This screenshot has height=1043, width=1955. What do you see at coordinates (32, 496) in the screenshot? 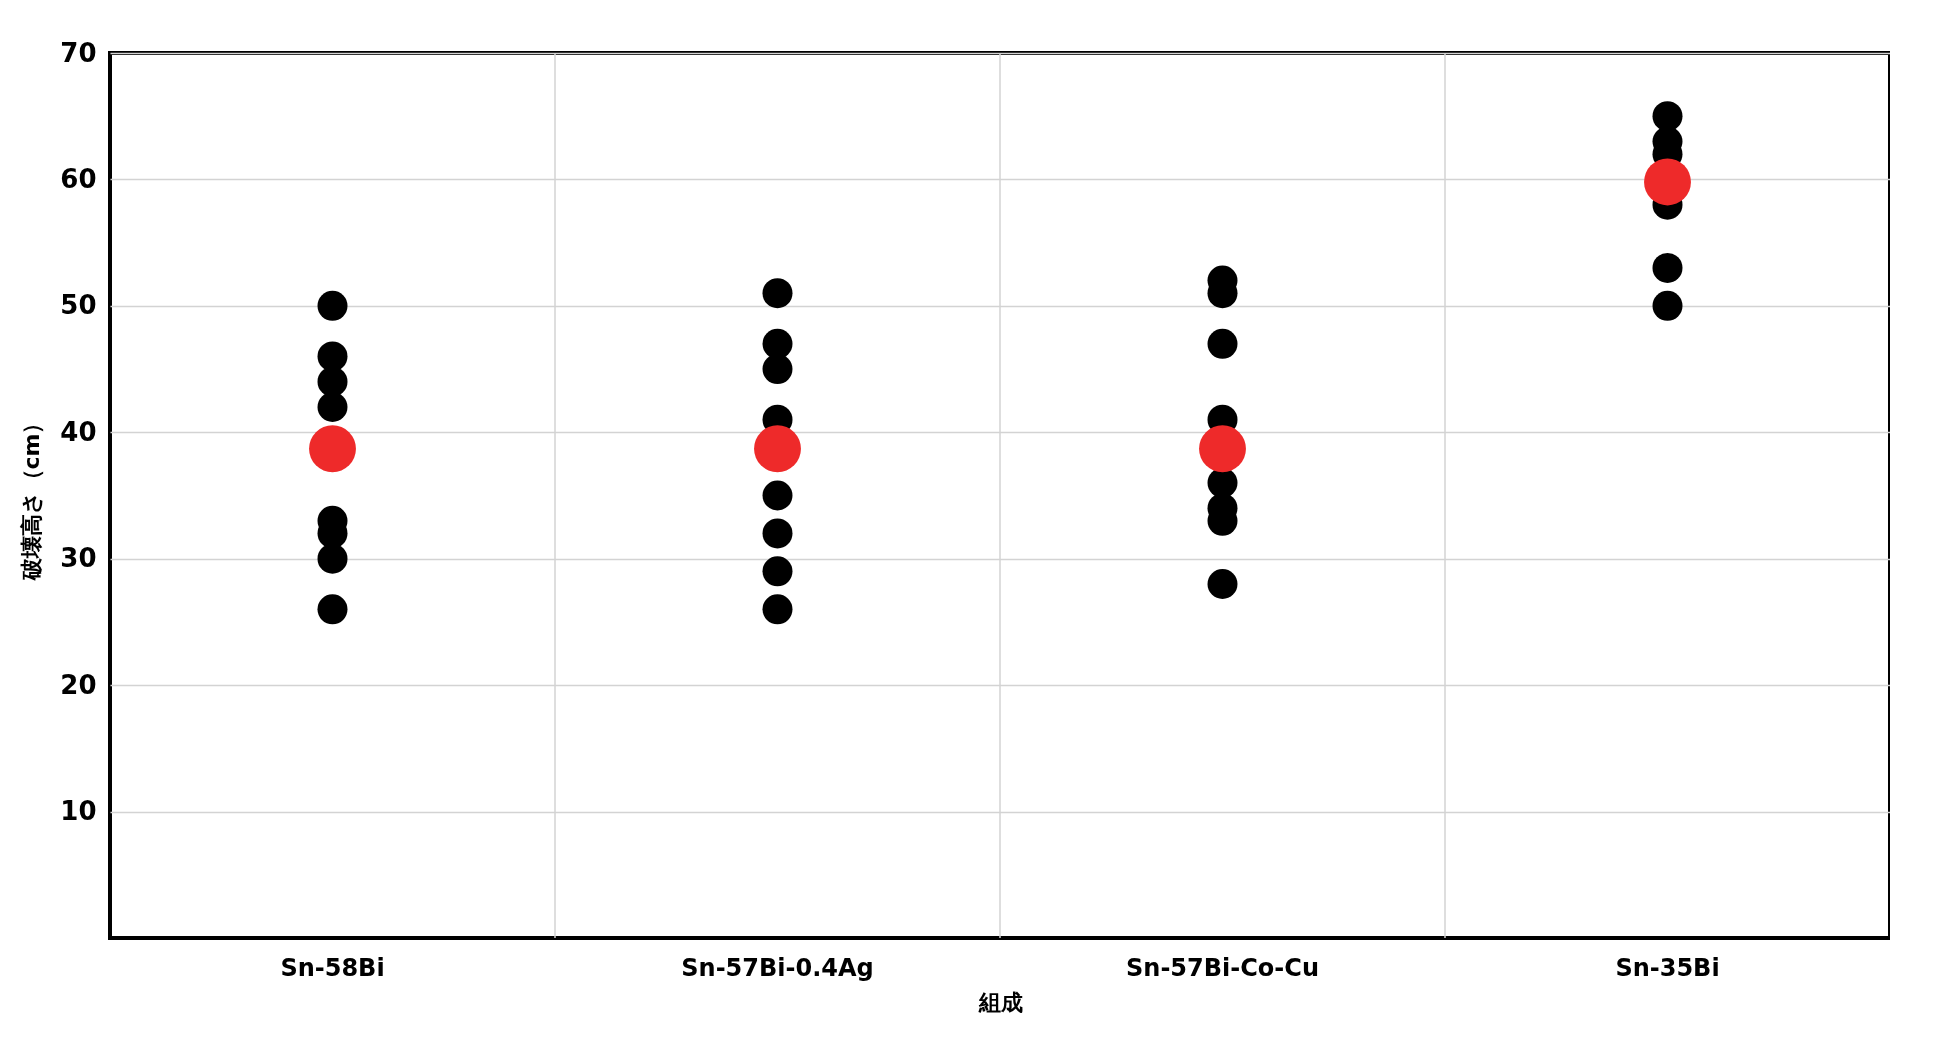
I see `y-axis-title: 破壊高さ（cm）` at bounding box center [32, 496].